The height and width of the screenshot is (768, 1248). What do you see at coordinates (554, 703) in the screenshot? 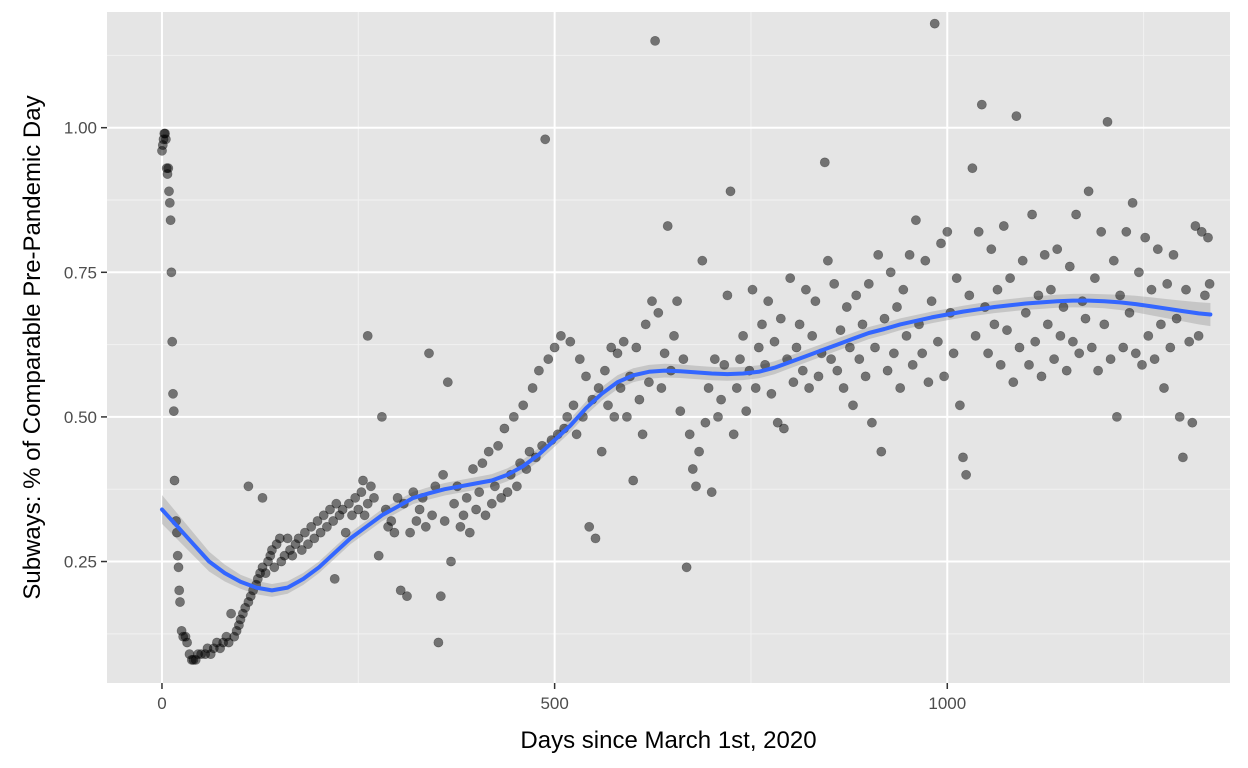
I see `x-tick-label: 500` at bounding box center [554, 703].